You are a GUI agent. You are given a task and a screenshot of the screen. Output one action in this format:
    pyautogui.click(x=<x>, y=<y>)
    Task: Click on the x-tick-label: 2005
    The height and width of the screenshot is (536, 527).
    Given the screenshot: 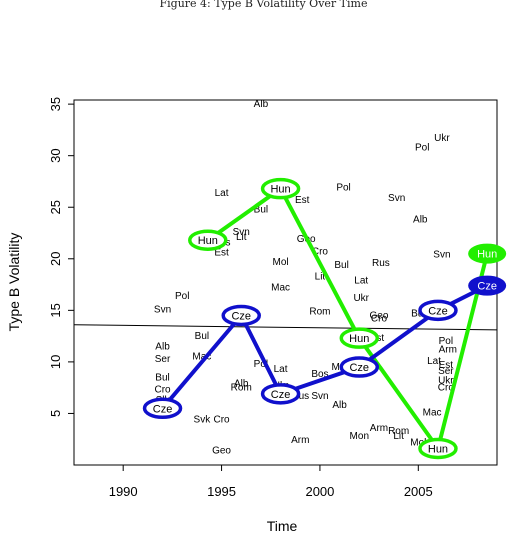 What is the action you would take?
    pyautogui.click(x=418, y=491)
    